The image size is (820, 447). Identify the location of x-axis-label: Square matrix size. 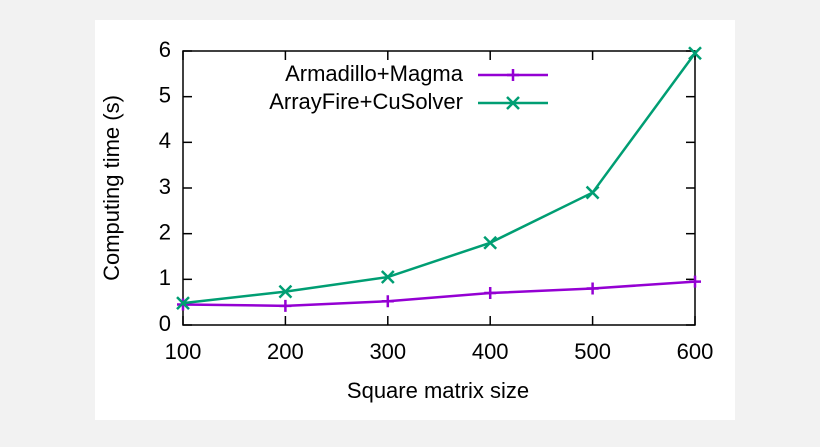
(438, 390).